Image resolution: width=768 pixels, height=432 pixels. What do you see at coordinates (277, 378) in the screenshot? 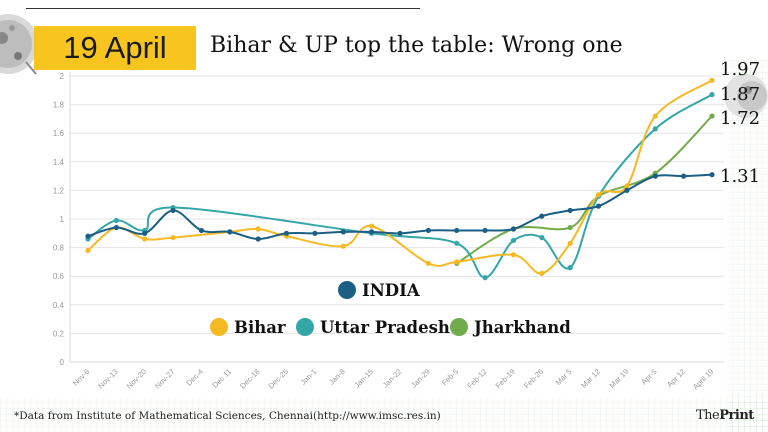
I see `x-tick-label: Dec-25` at bounding box center [277, 378].